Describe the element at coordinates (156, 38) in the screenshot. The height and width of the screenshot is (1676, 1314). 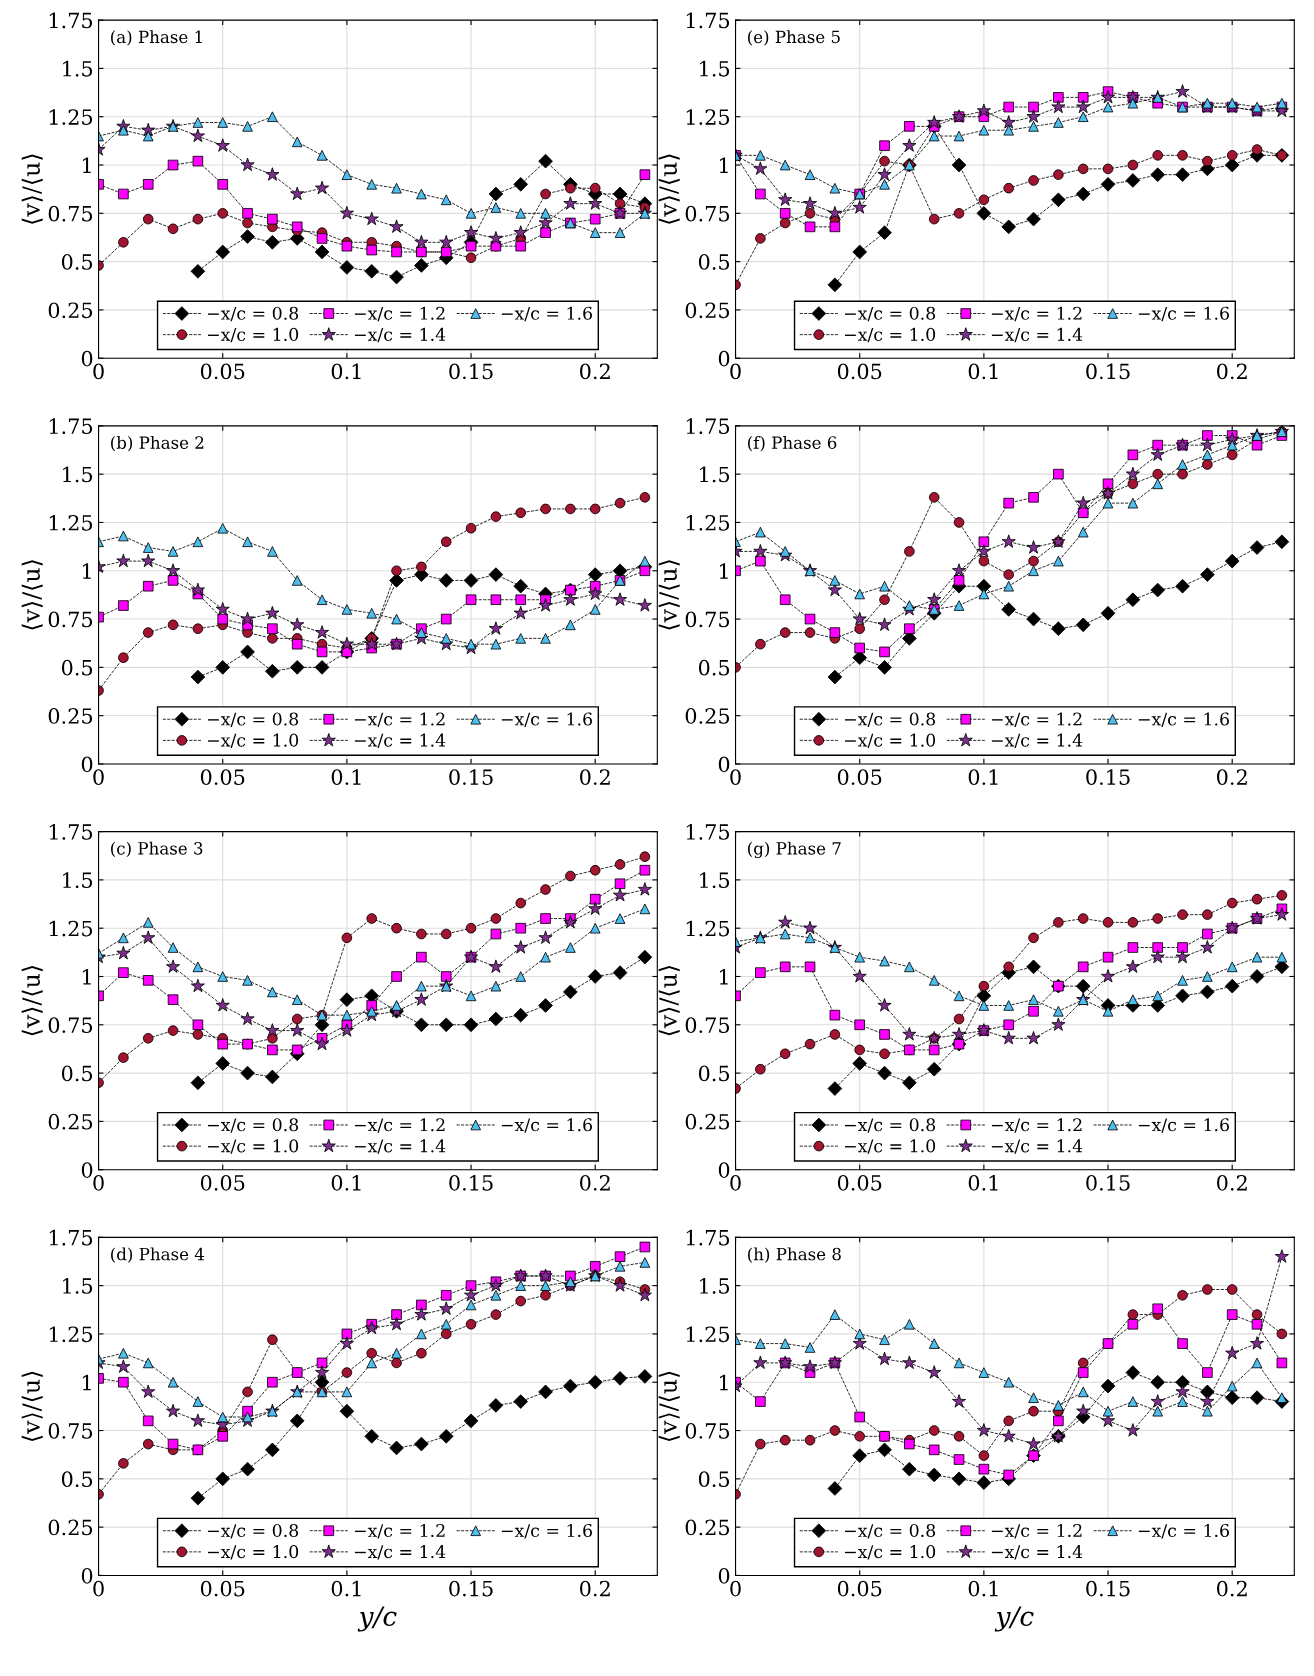
I see `text: (a) Phase 1` at that location.